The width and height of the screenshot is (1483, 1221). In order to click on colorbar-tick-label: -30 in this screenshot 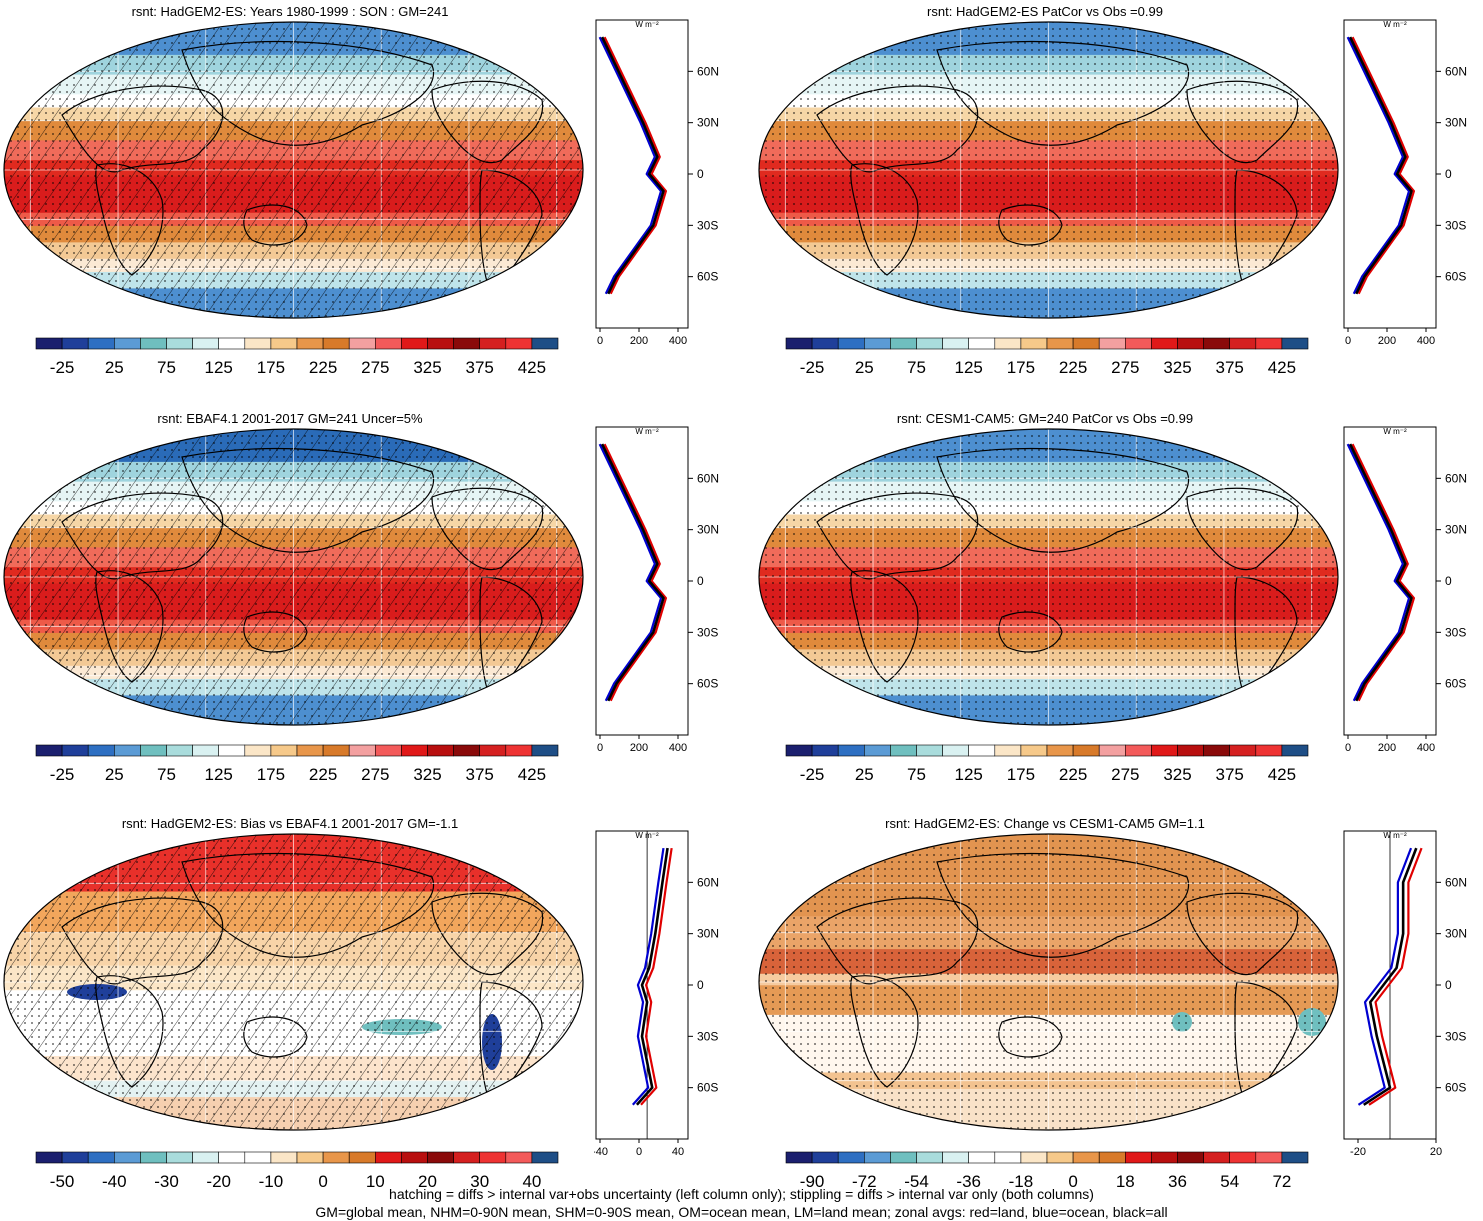, I will do `click(166, 1181)`.